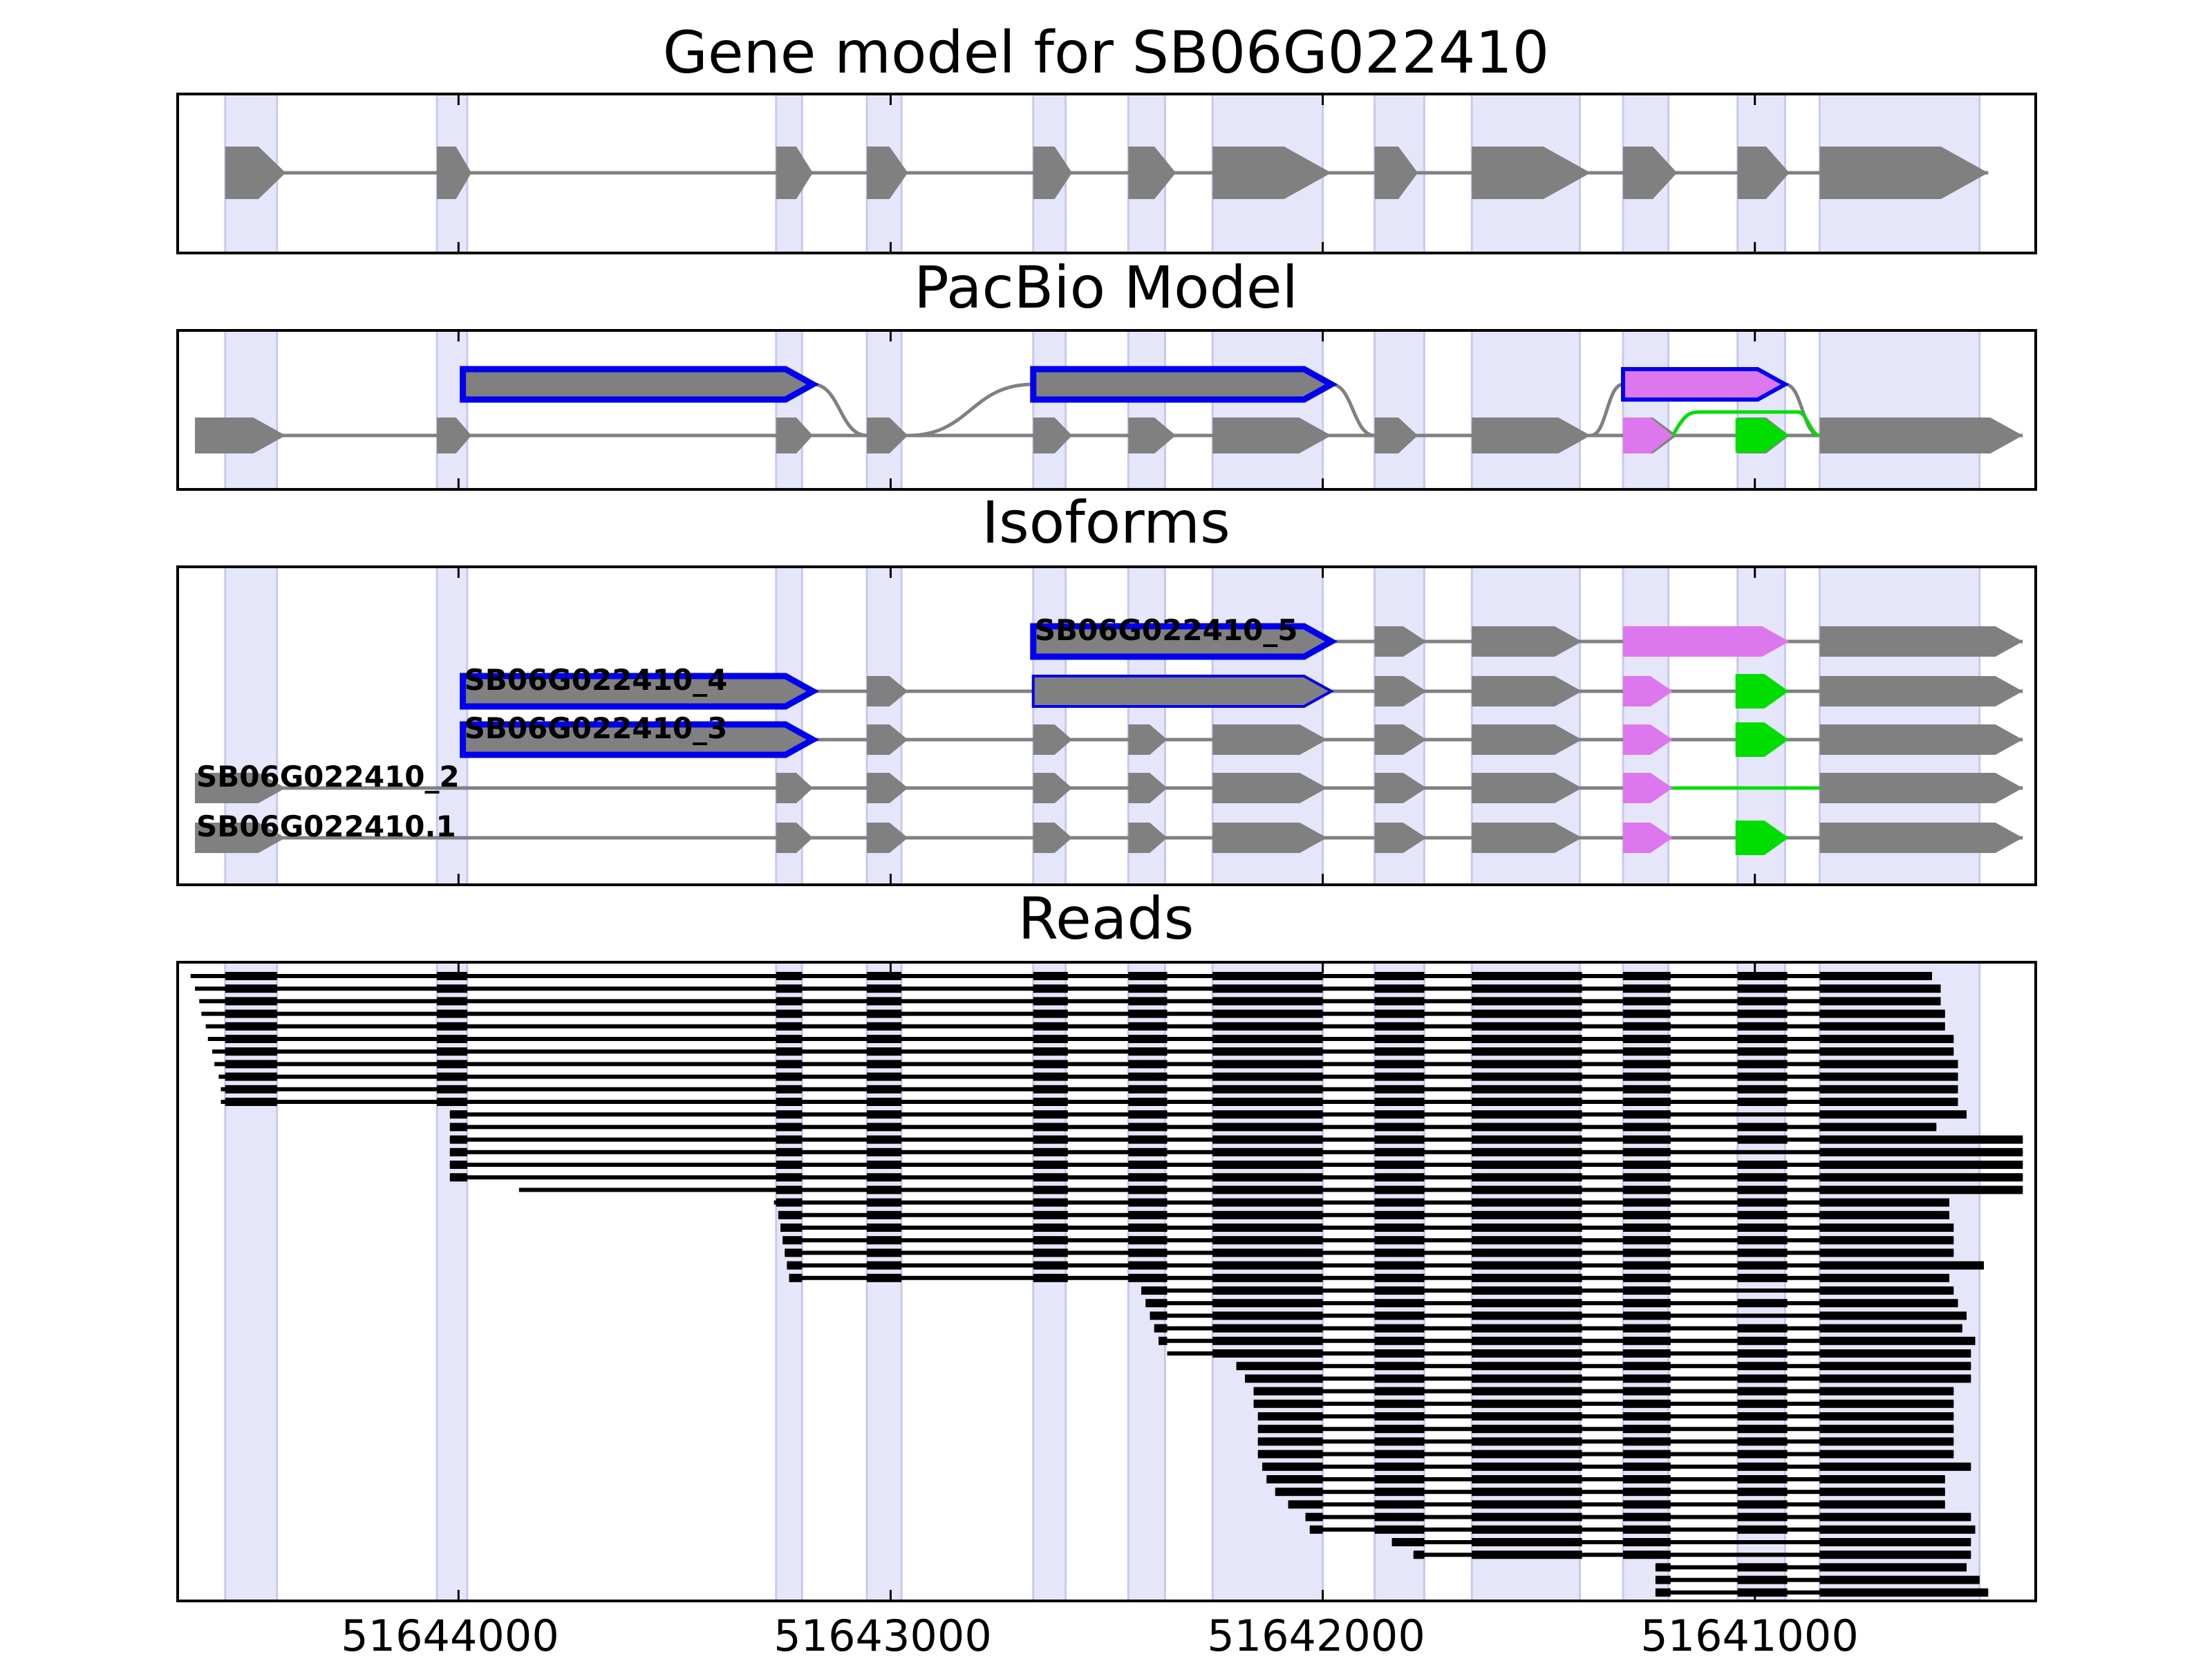 This screenshot has width=2212, height=1659. Describe the element at coordinates (1267, 409) in the screenshot. I see `highlight-band` at that location.